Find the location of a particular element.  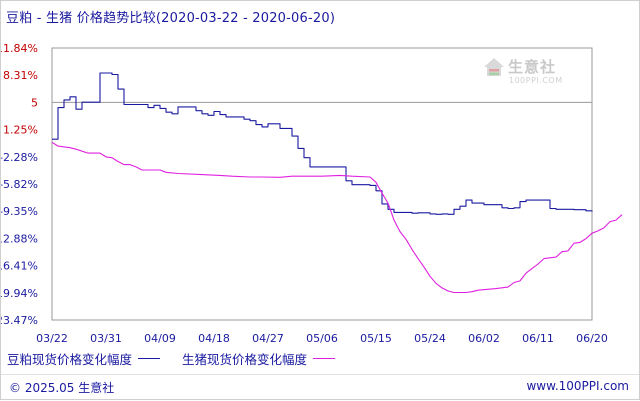

legend-item-soymeal: 豆粕现货价格变化幅度 is located at coordinates (84, 358).